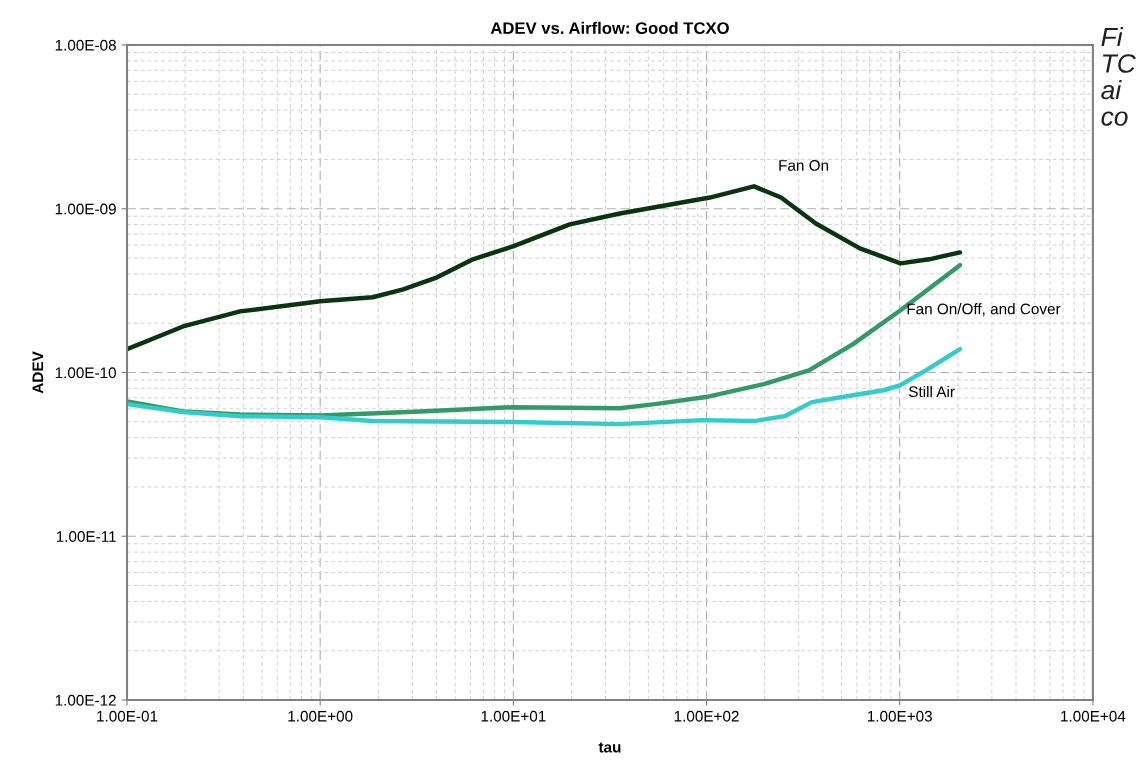  I want to click on x-axis-title: tau, so click(609, 747).